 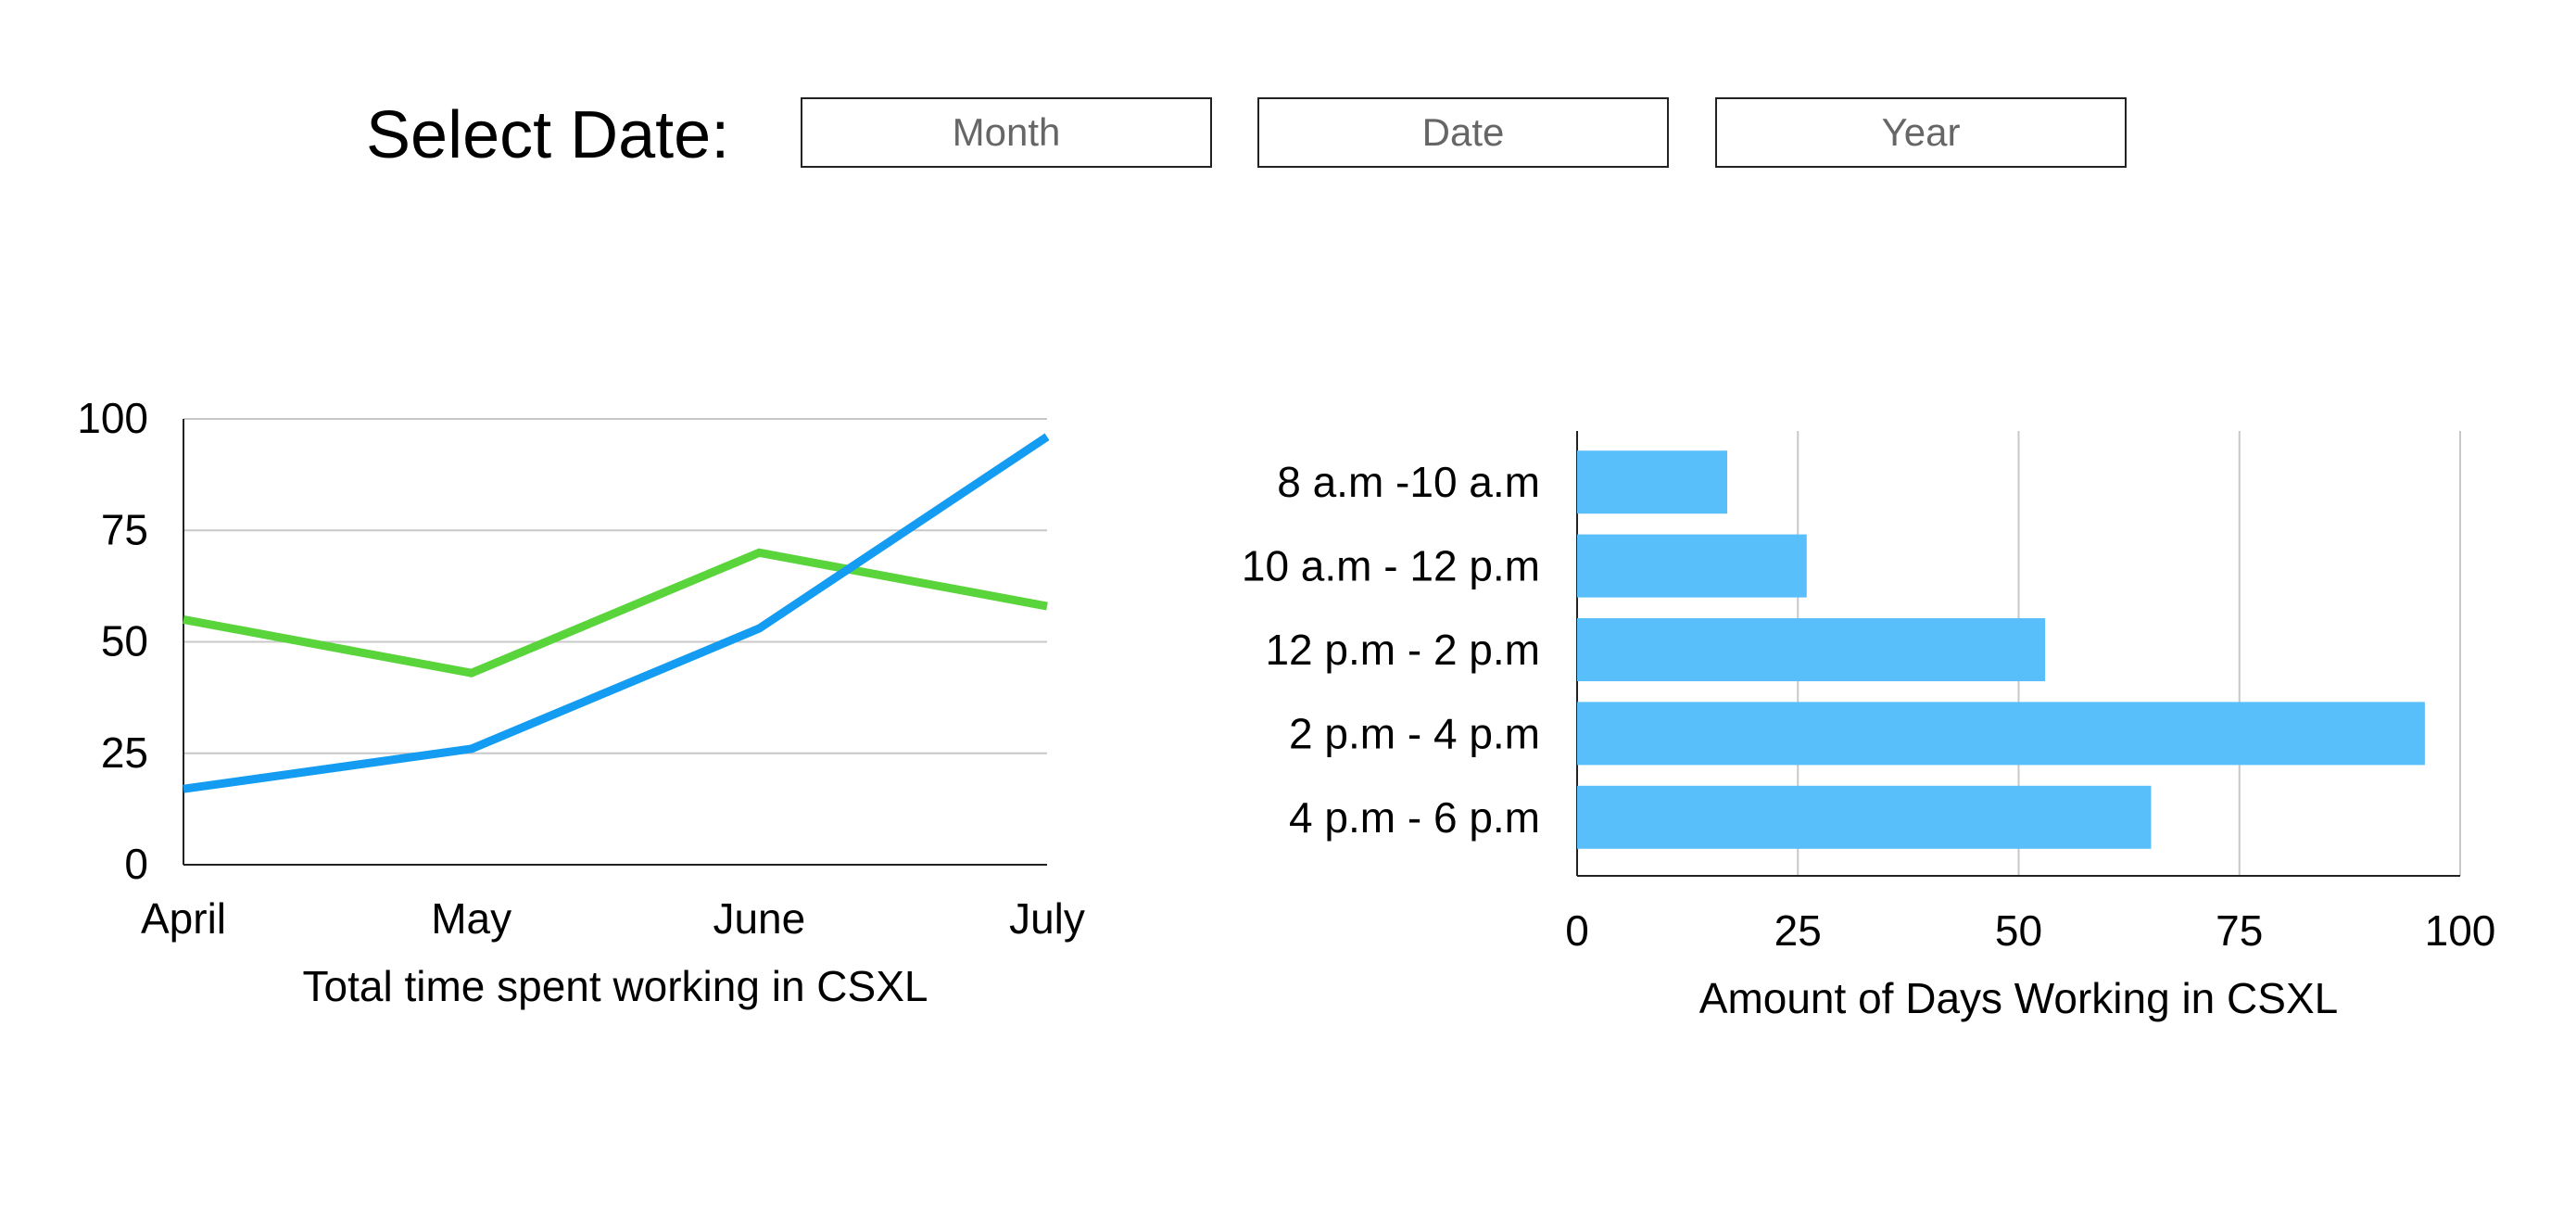 I want to click on line-chart-y-tick-label: 25, so click(x=125, y=752).